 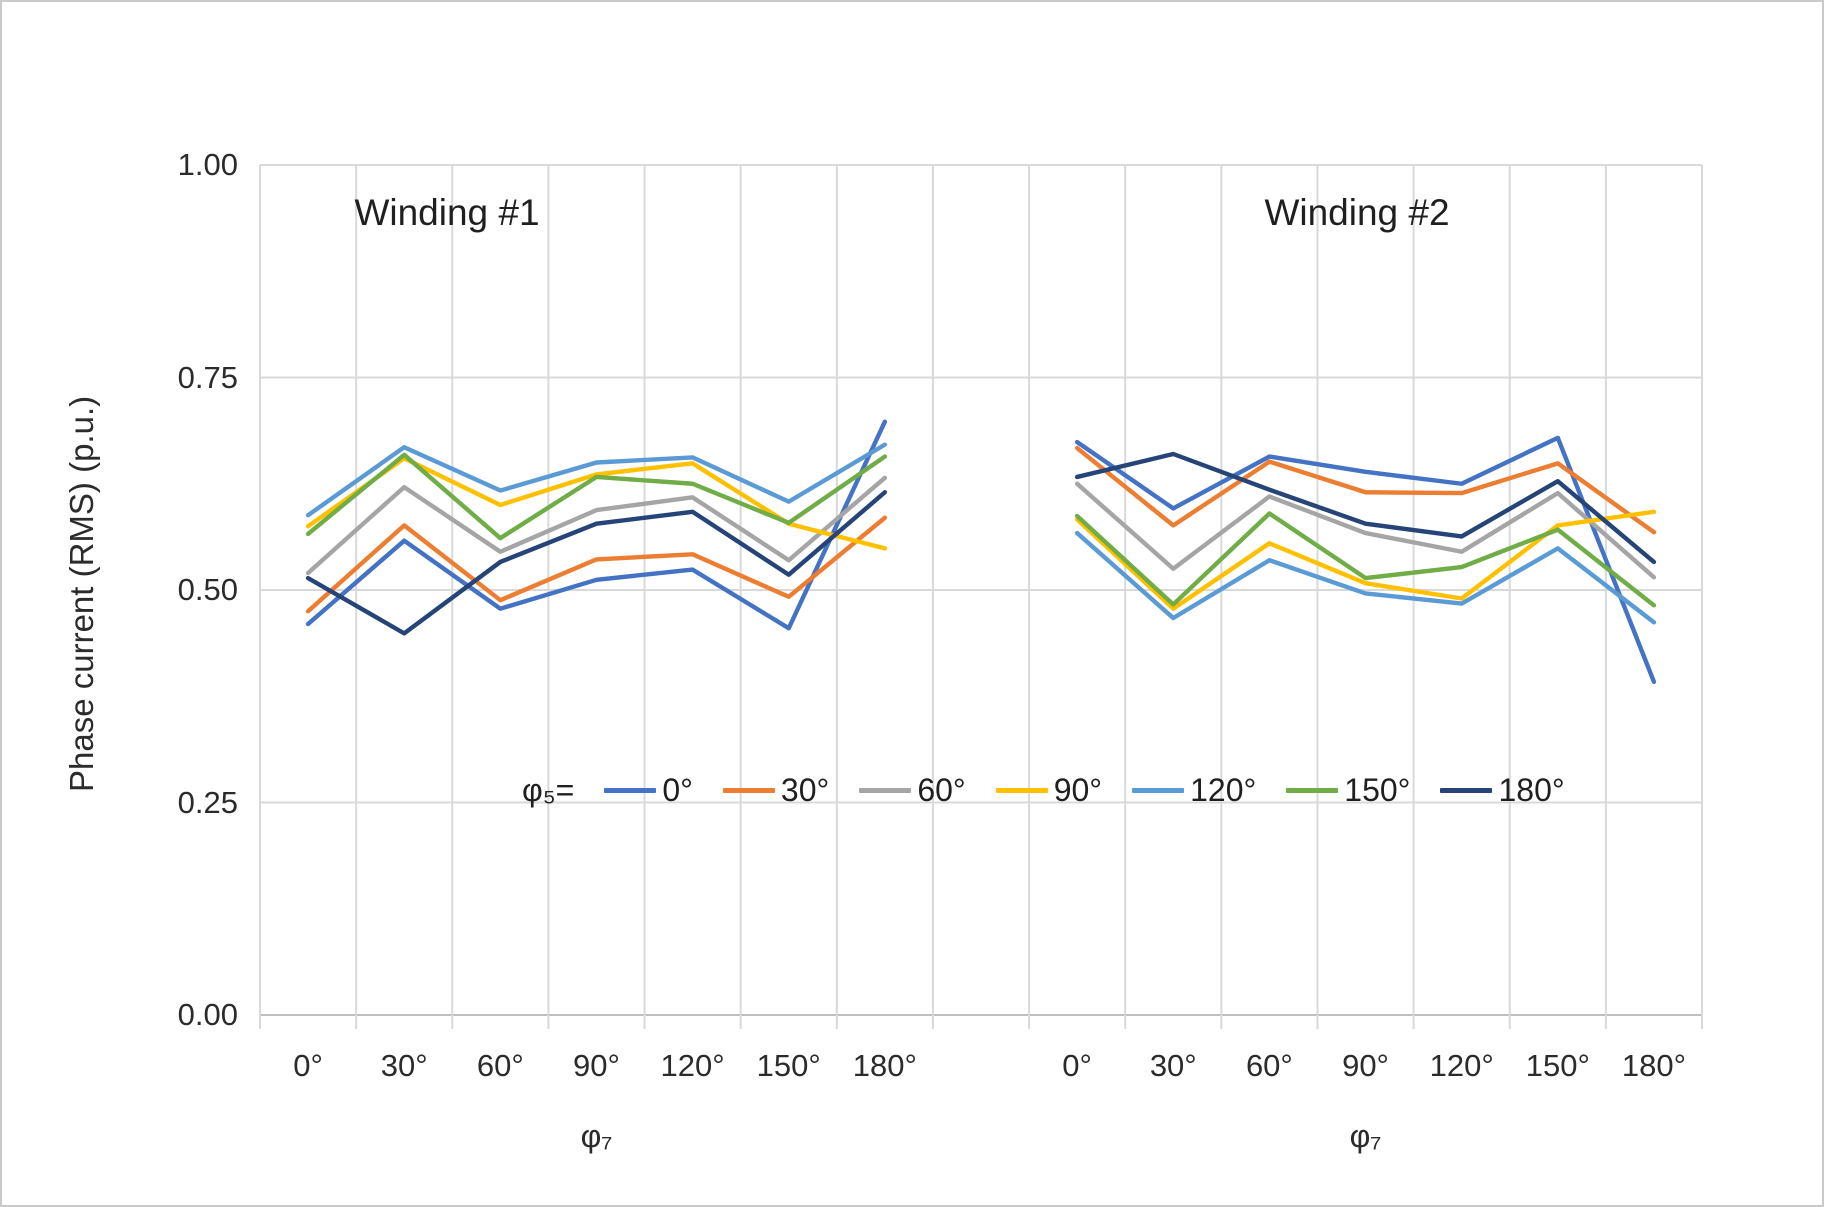 What do you see at coordinates (1377, 790) in the screenshot?
I see `legend-label: 150°` at bounding box center [1377, 790].